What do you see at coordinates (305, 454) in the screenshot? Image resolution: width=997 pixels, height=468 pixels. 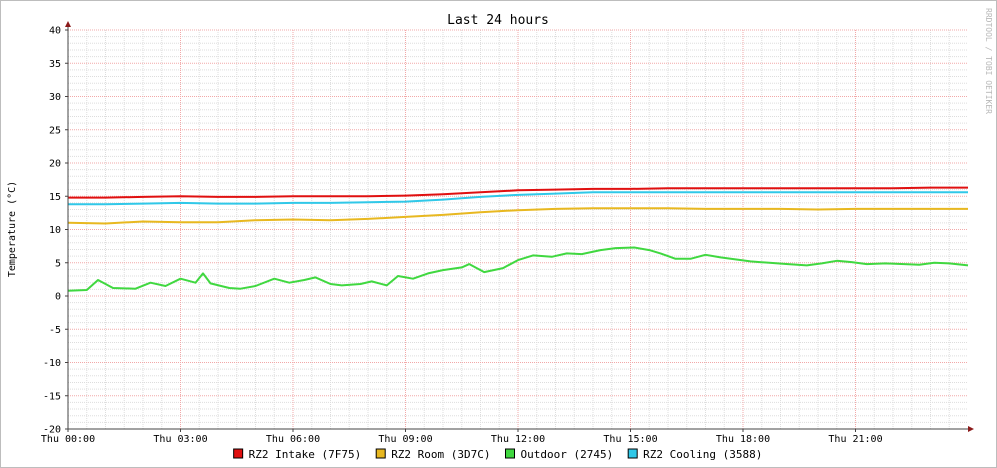 I see `legend-label: RZ2 Intake (7F75)` at bounding box center [305, 454].